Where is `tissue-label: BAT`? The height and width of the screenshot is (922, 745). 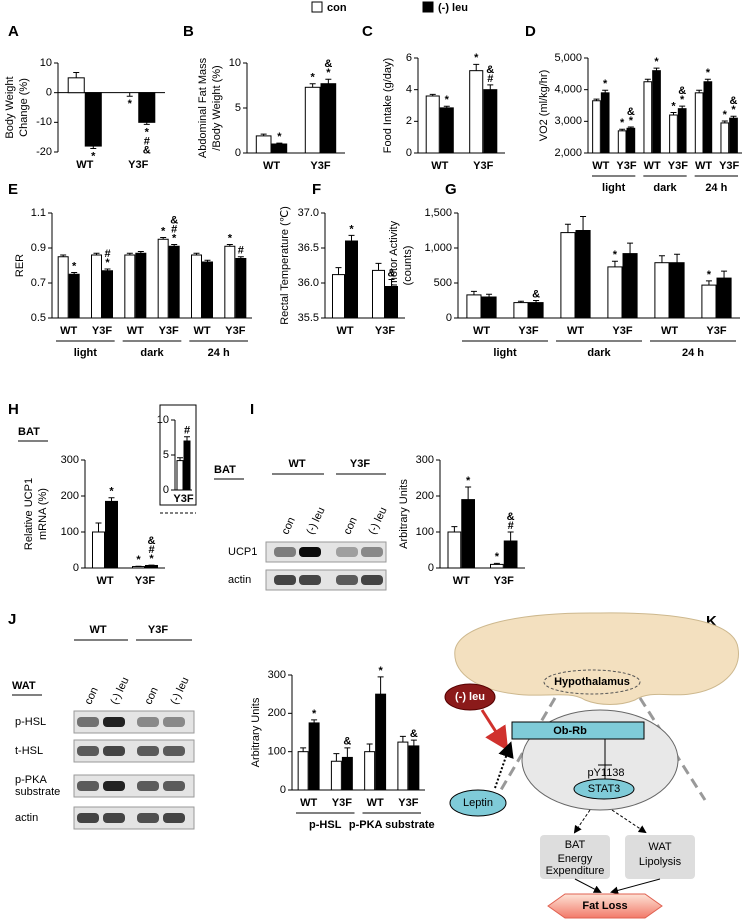 tissue-label: BAT is located at coordinates (225, 470).